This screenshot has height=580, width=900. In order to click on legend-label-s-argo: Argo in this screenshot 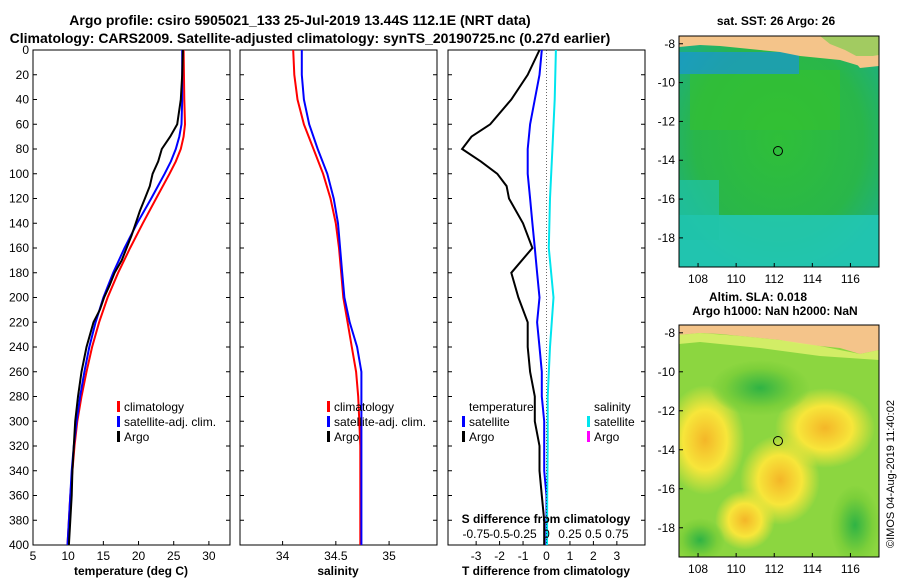, I will do `click(607, 437)`.